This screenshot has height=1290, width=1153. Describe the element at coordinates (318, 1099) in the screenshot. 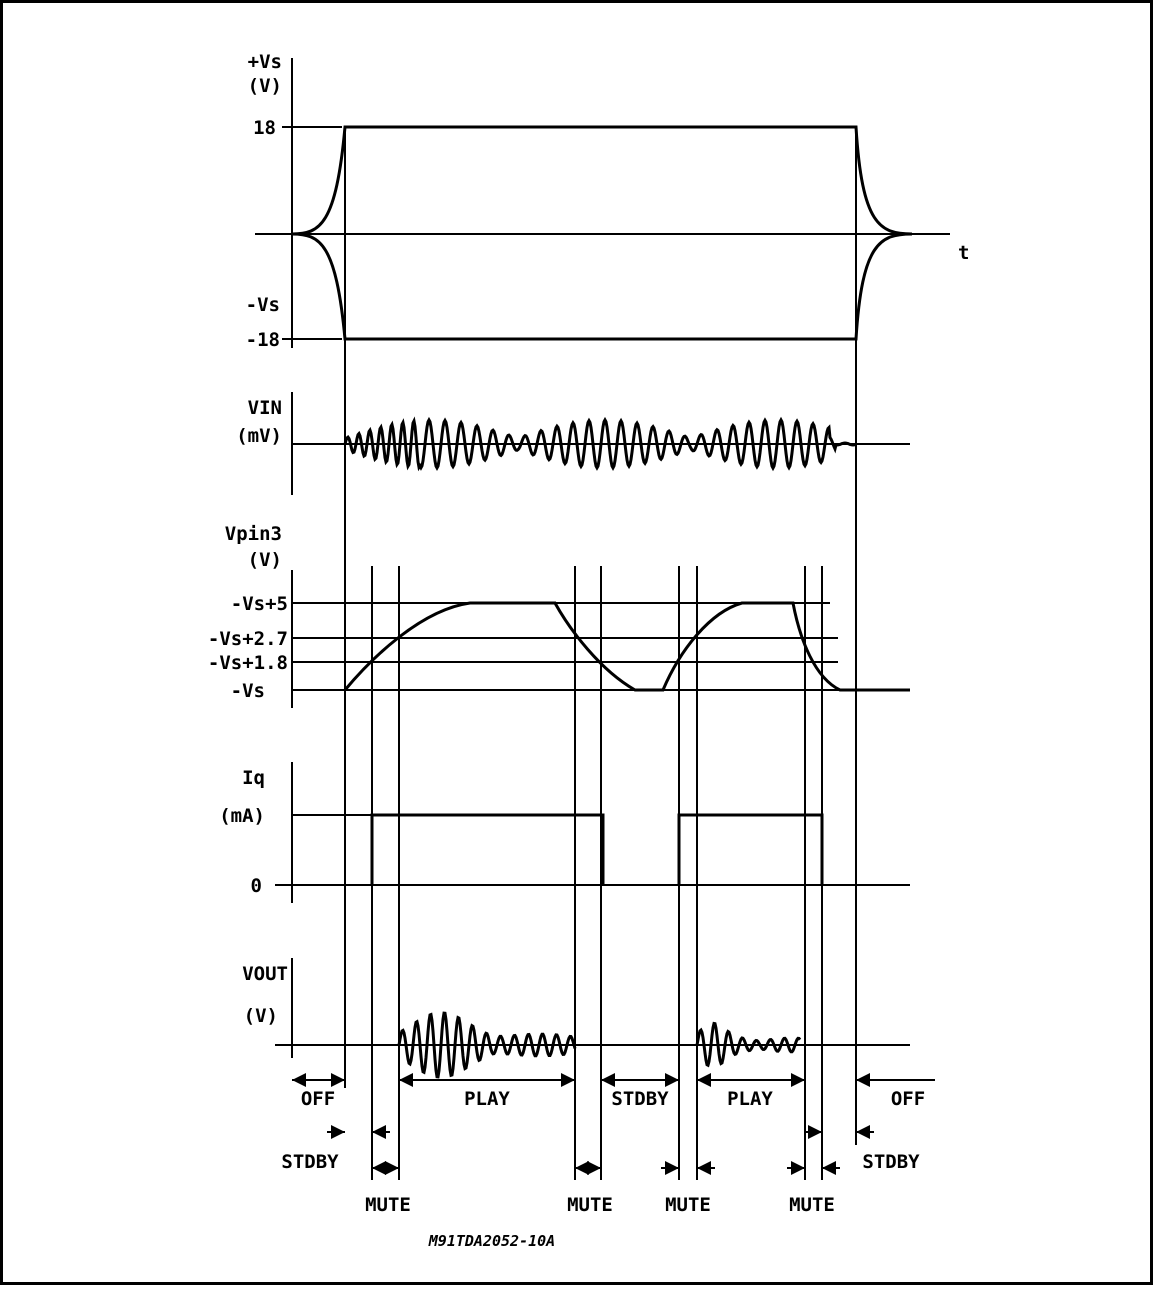

I see `state-label-off-left: OFF` at that location.